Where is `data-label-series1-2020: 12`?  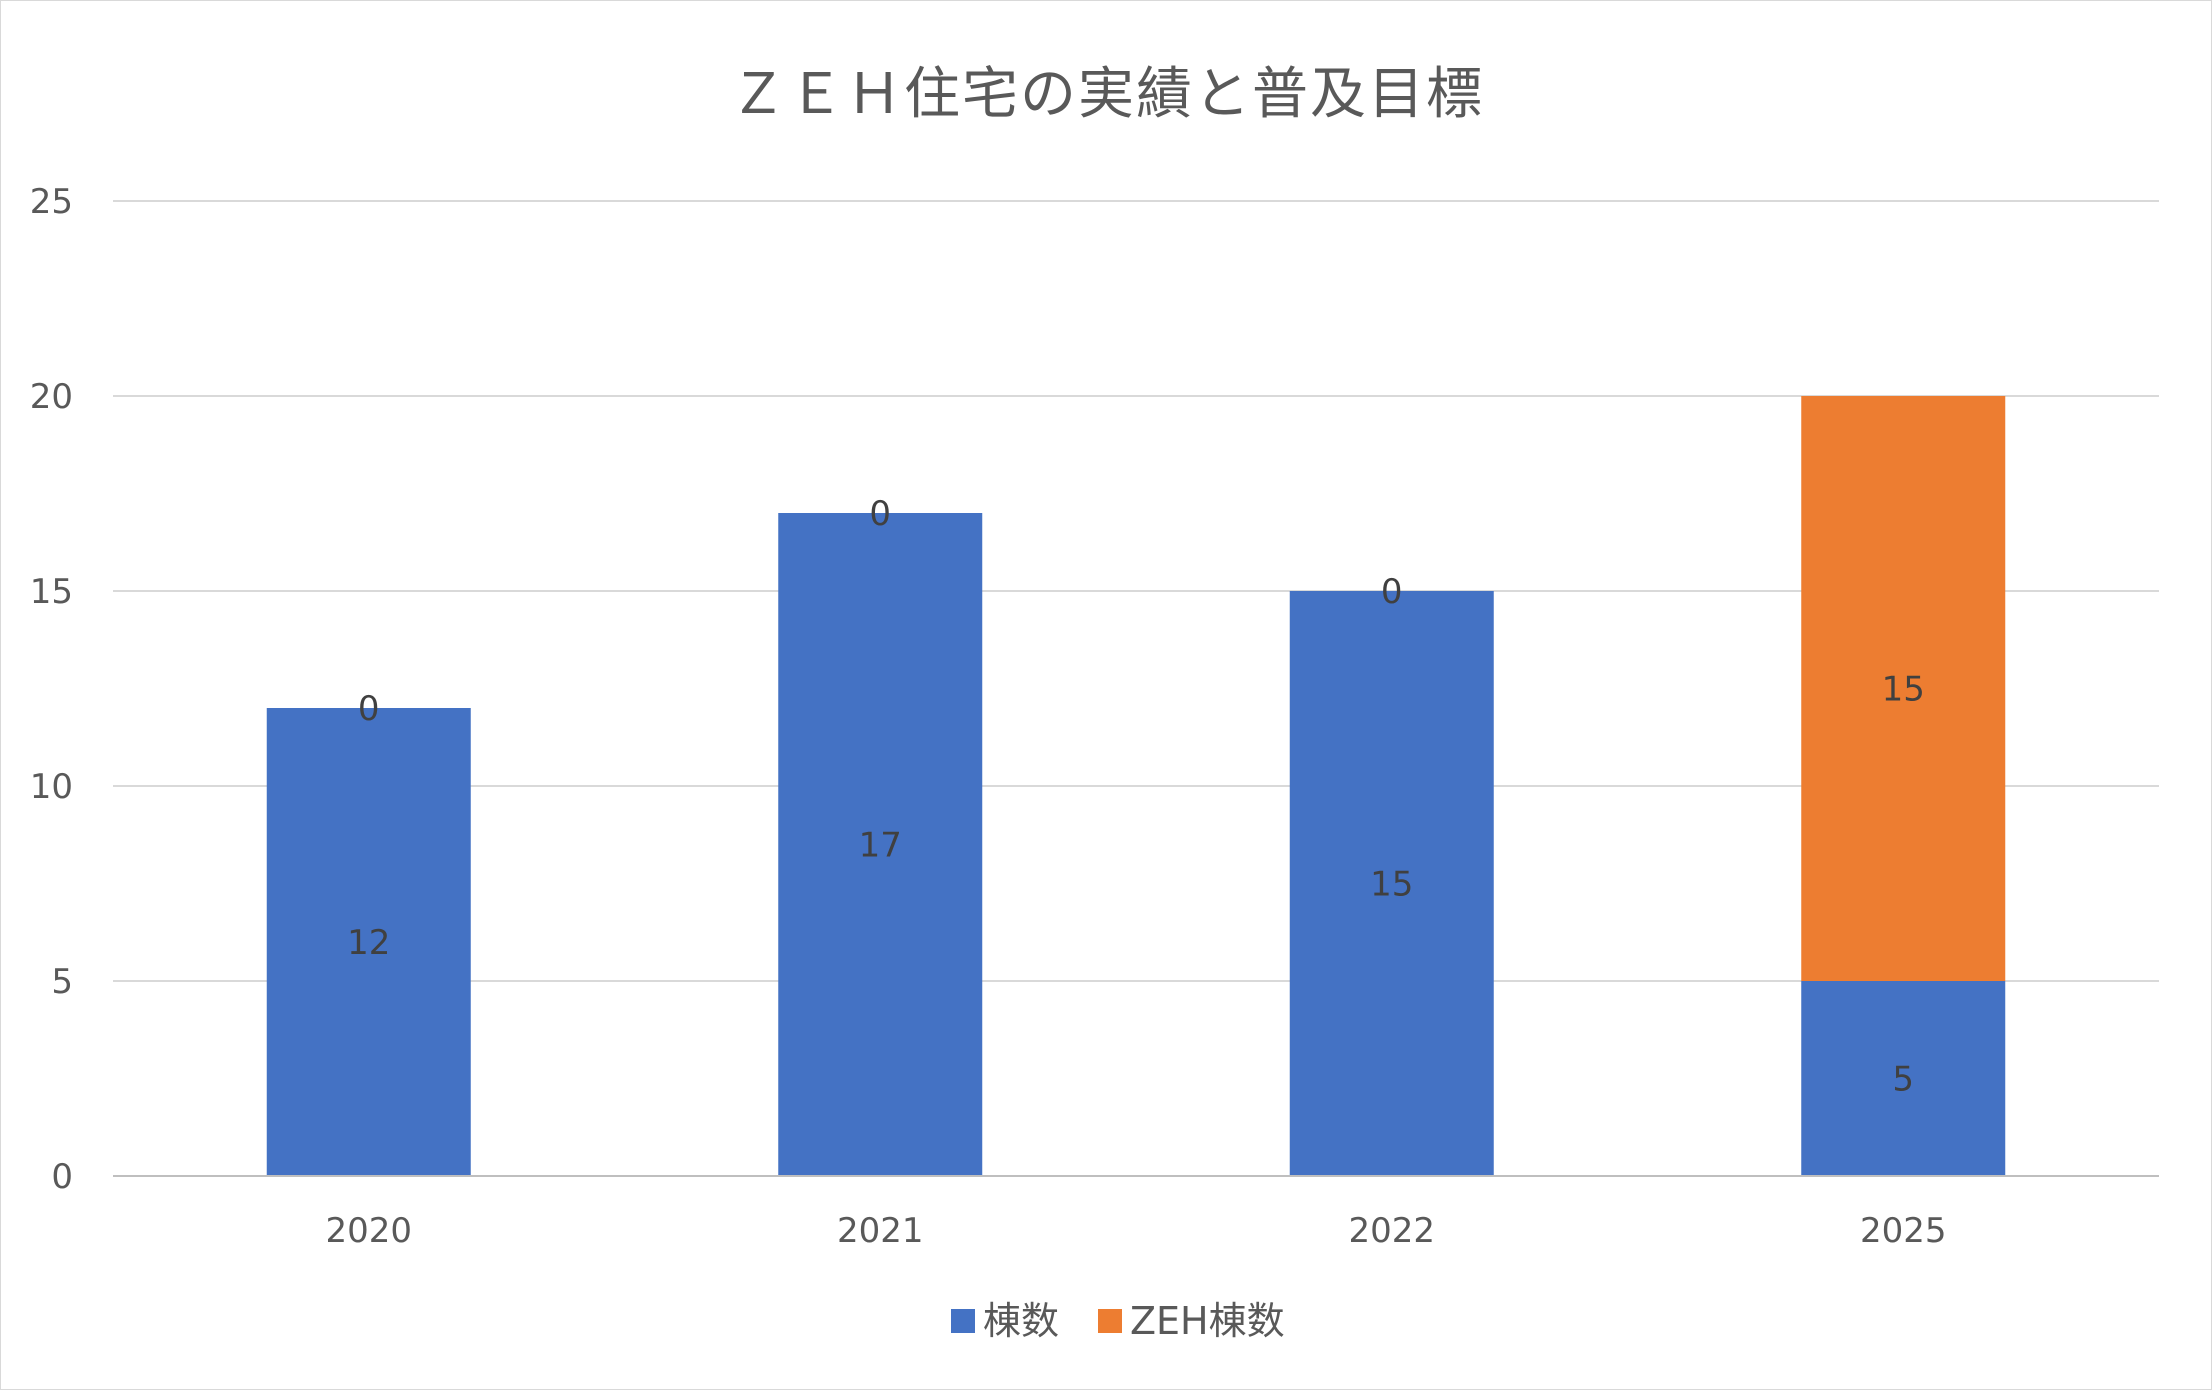
data-label-series1-2020: 12 is located at coordinates (368, 943).